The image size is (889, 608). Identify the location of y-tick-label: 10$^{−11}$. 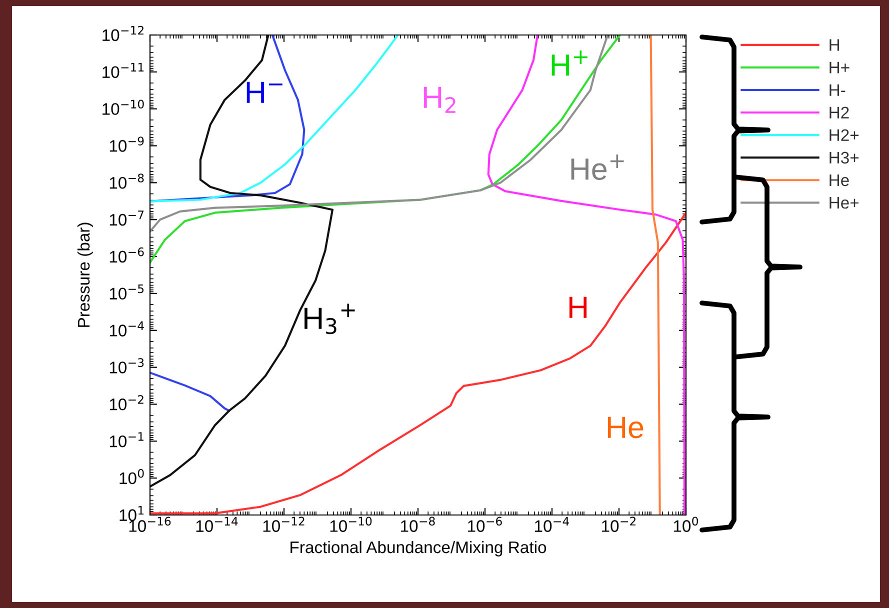
(123, 70).